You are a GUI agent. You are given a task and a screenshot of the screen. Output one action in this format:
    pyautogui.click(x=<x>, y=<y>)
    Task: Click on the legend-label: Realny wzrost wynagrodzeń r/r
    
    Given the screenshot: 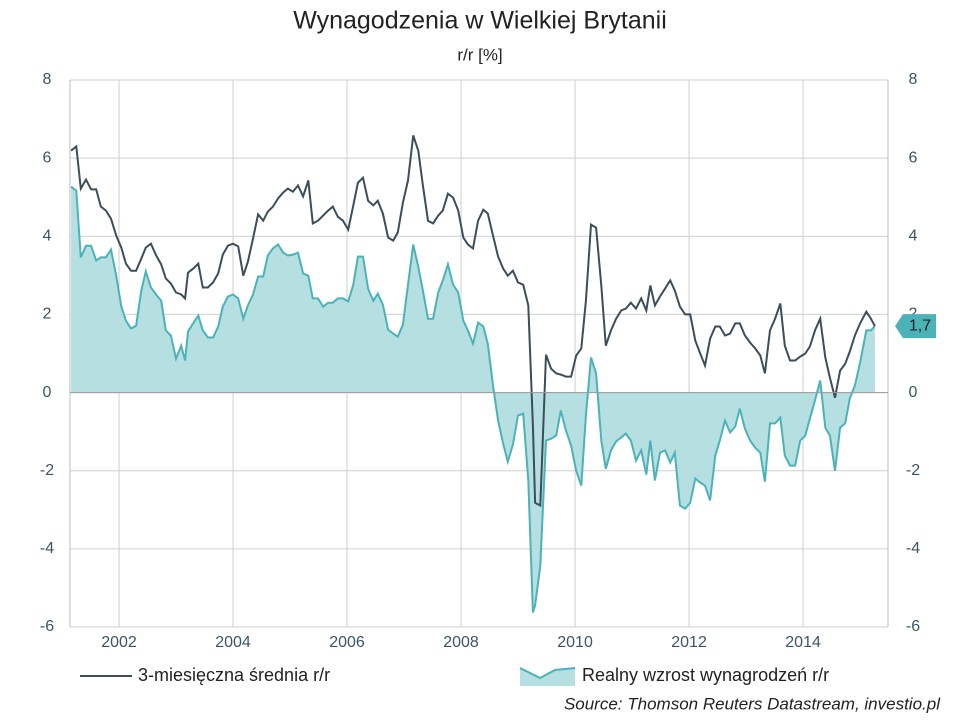 What is the action you would take?
    pyautogui.click(x=705, y=675)
    